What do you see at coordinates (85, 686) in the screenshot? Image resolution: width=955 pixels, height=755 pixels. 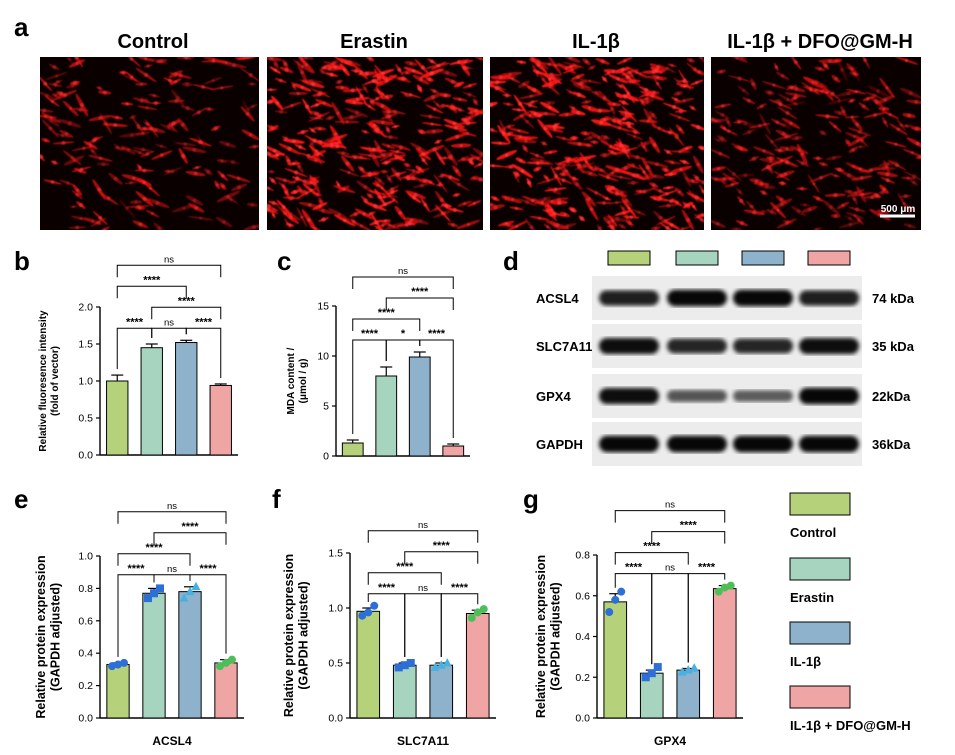 I see `y-tick-label: 0.2` at bounding box center [85, 686].